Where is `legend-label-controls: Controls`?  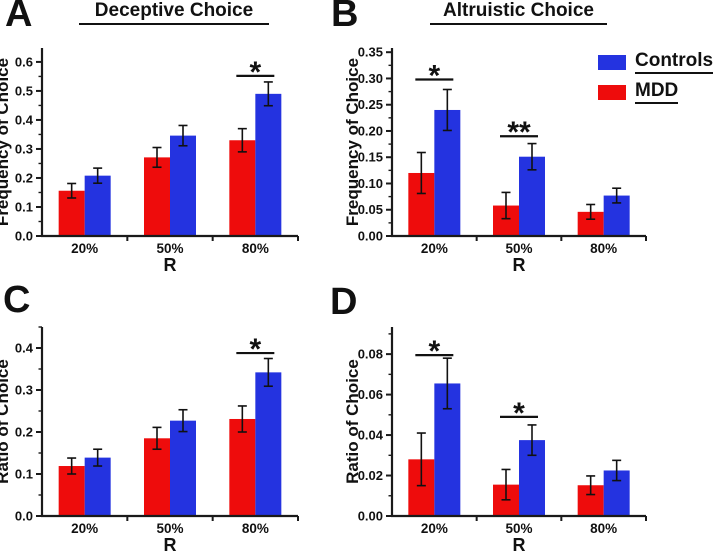
legend-label-controls: Controls is located at coordinates (674, 62).